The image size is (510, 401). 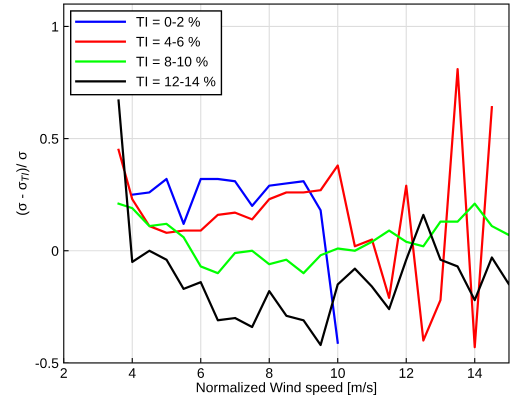 What do you see at coordinates (168, 21) in the screenshot?
I see `legend-label: TI = 0-2 %` at bounding box center [168, 21].